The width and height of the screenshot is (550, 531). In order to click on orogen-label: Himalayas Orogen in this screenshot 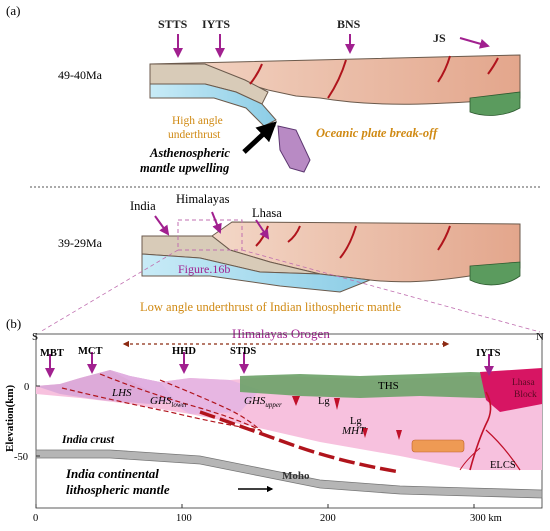, I will do `click(281, 333)`.